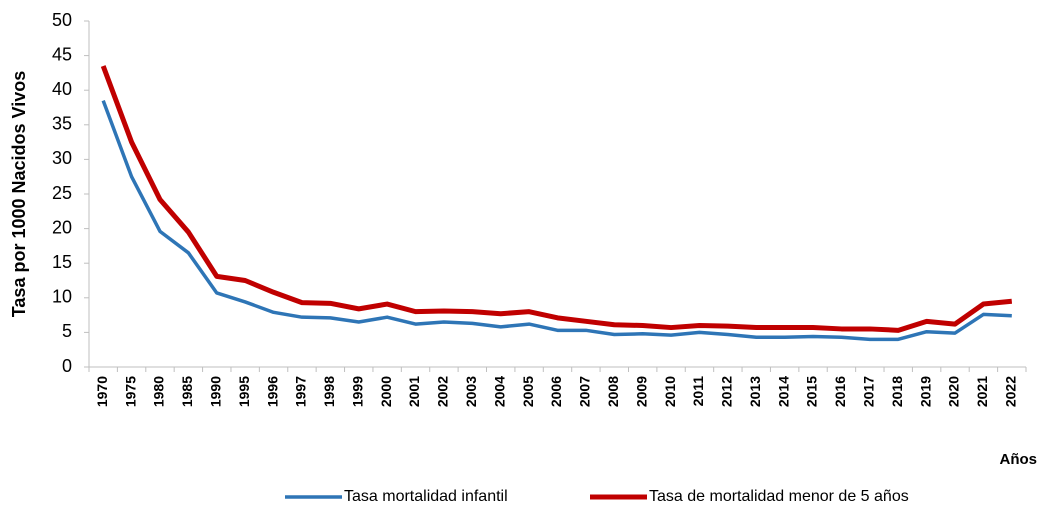  Describe the element at coordinates (62, 89) in the screenshot. I see `y-tick-label: 40` at that location.